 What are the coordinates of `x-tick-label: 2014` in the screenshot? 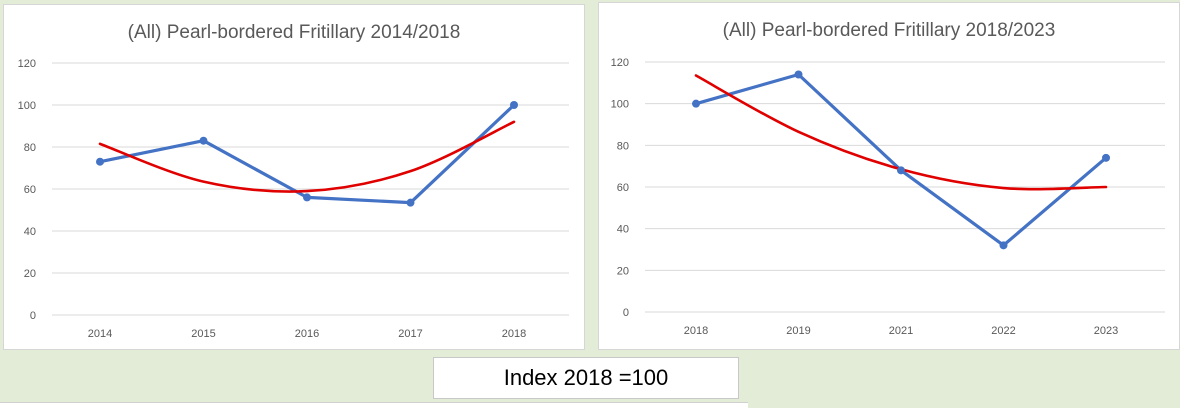 It's located at (100, 334).